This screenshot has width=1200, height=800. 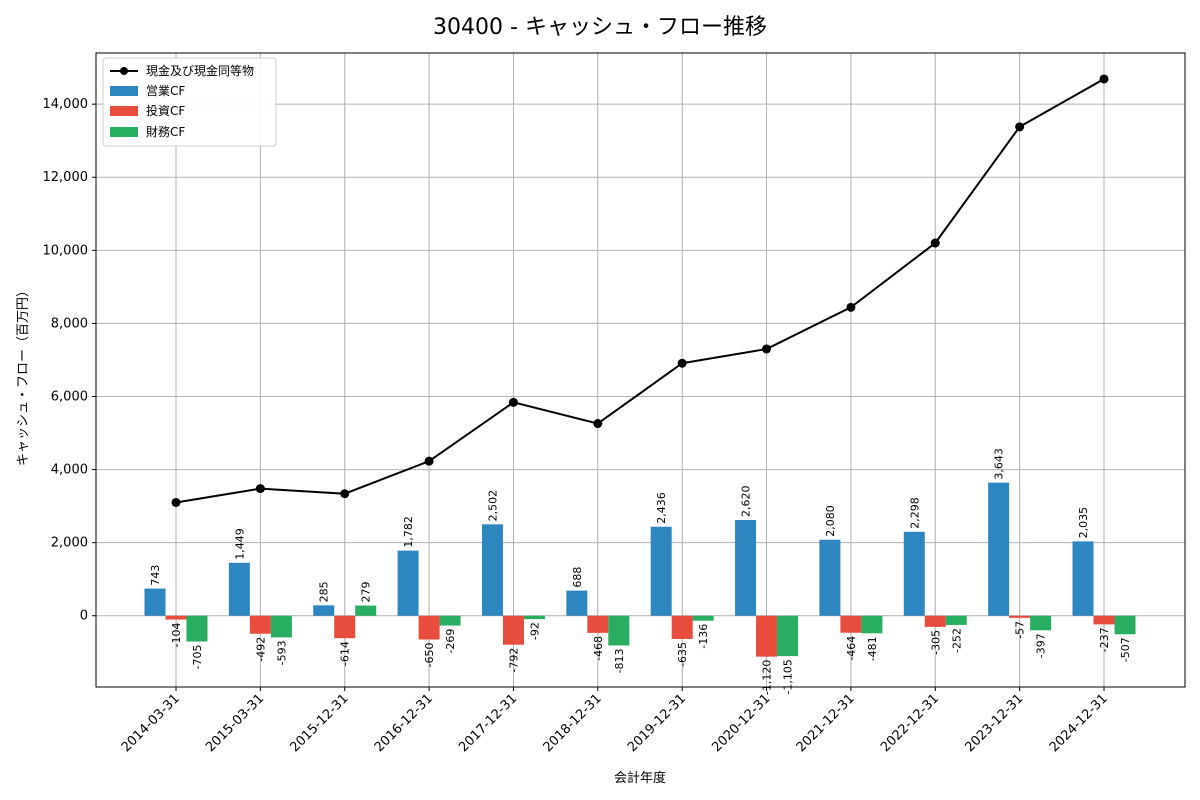 What do you see at coordinates (197, 657) in the screenshot?
I see `financing-cf-data-label: -705` at bounding box center [197, 657].